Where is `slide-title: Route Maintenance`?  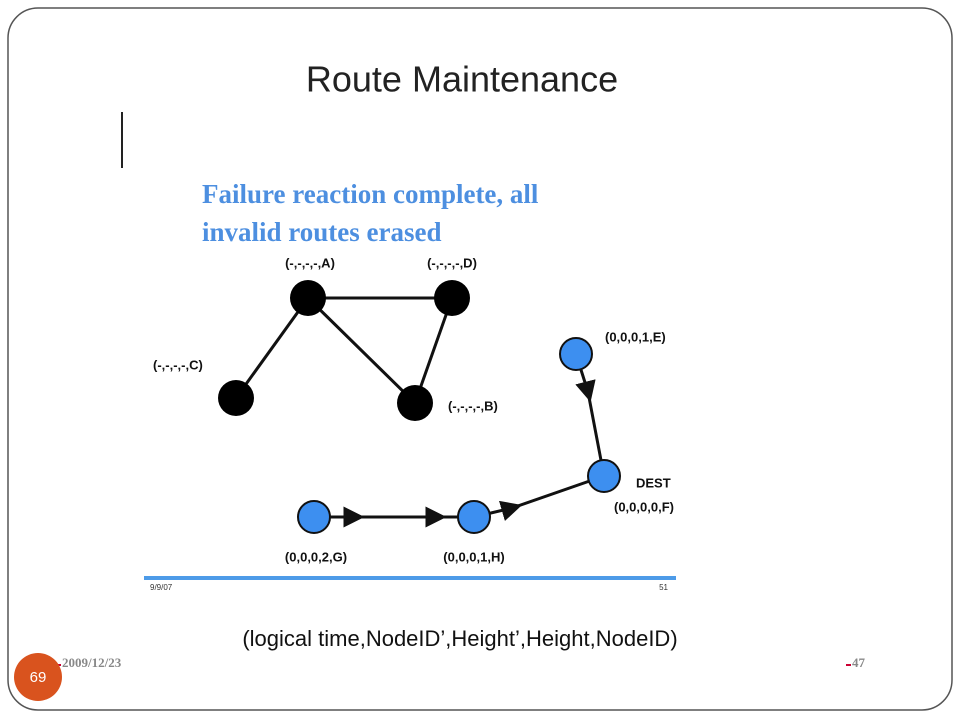 slide-title: Route Maintenance is located at coordinates (462, 79).